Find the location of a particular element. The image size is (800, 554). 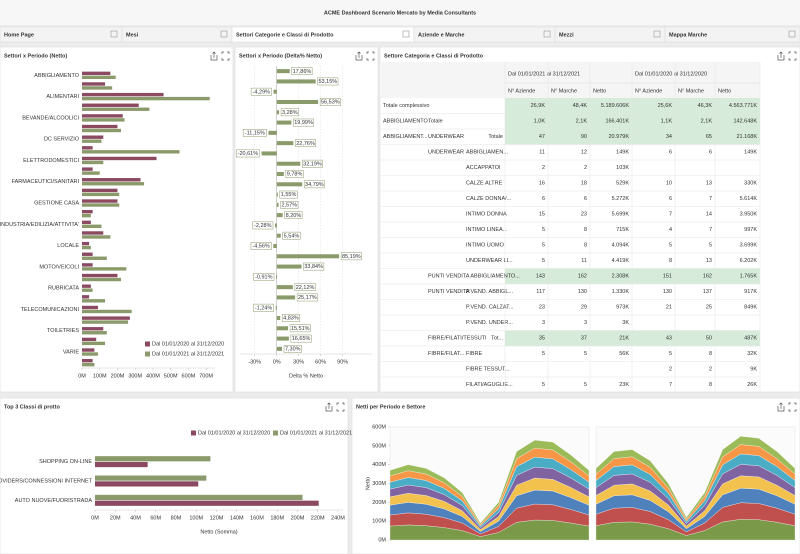

cell-value: 6 is located at coordinates (670, 153).